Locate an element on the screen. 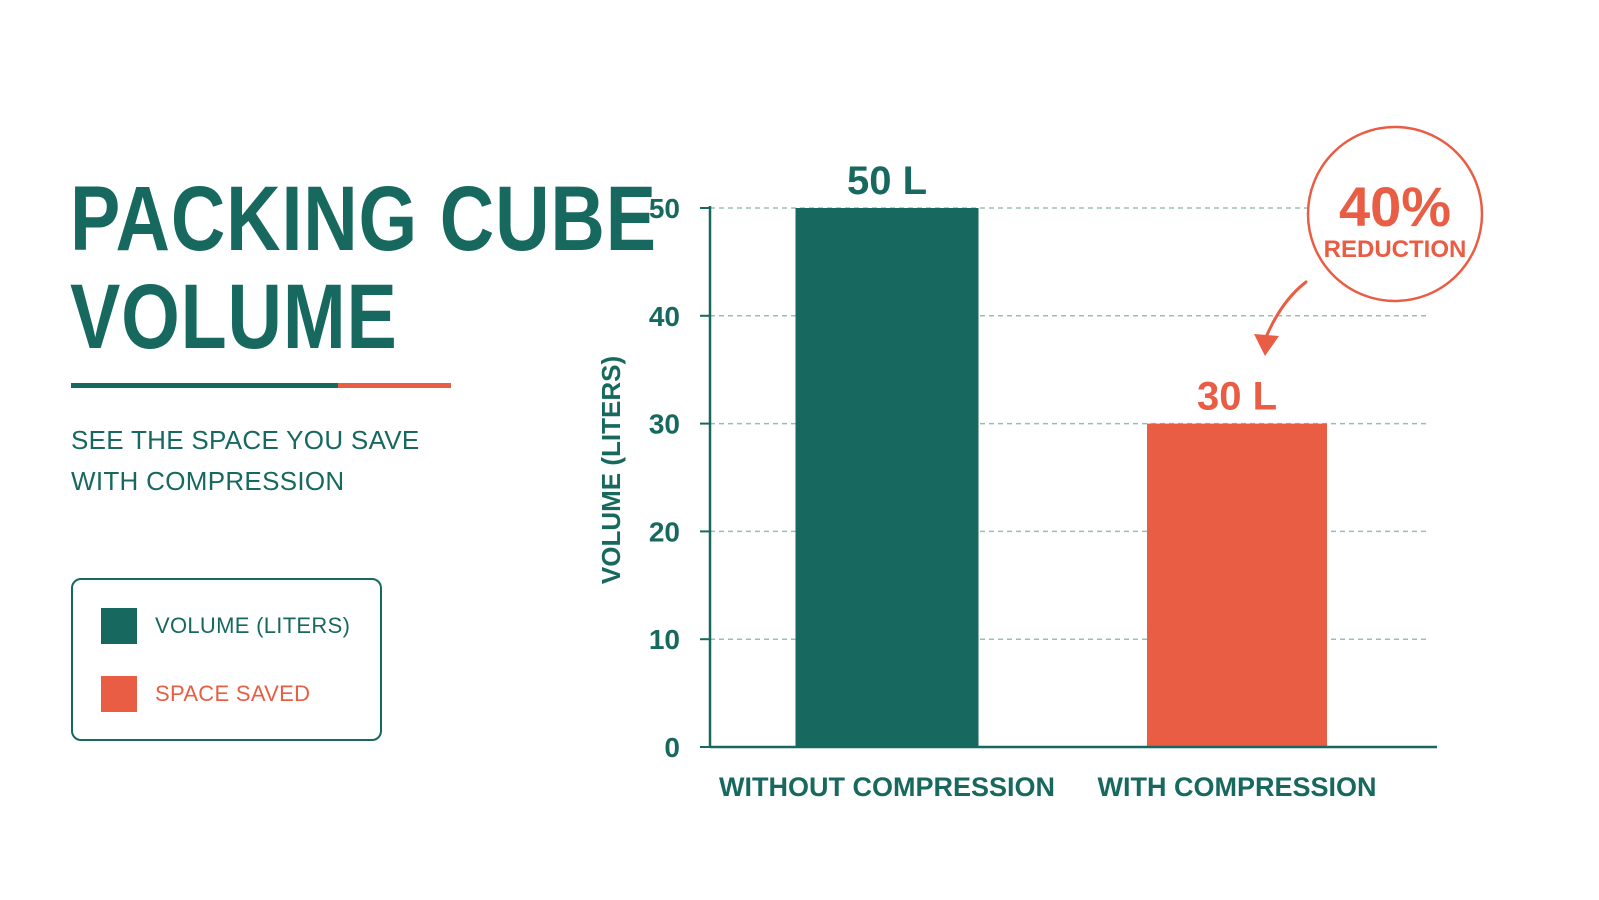 This screenshot has height=900, width=1599. y-tick-label-0: 0 is located at coordinates (672, 747).